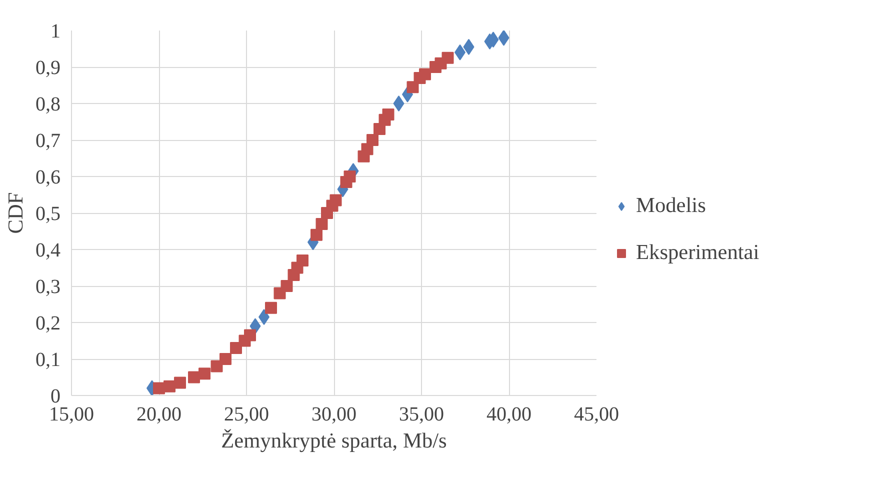 Image resolution: width=877 pixels, height=491 pixels. What do you see at coordinates (246, 415) in the screenshot?
I see `x-tick-label: 25,00` at bounding box center [246, 415].